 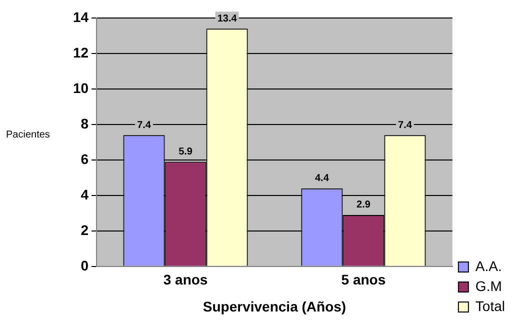 What do you see at coordinates (490, 306) in the screenshot?
I see `legend-label: Total` at bounding box center [490, 306].